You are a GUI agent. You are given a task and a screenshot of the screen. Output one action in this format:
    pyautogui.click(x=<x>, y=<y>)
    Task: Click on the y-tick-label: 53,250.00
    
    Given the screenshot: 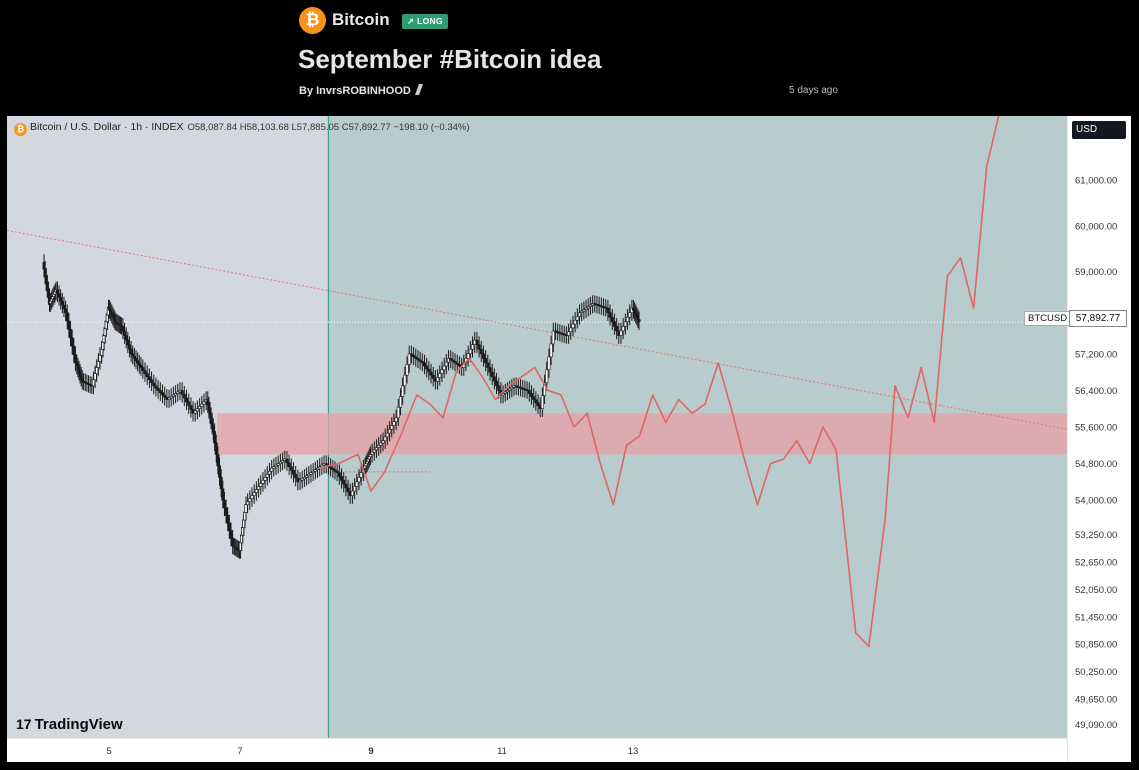 What is the action you would take?
    pyautogui.click(x=1096, y=535)
    